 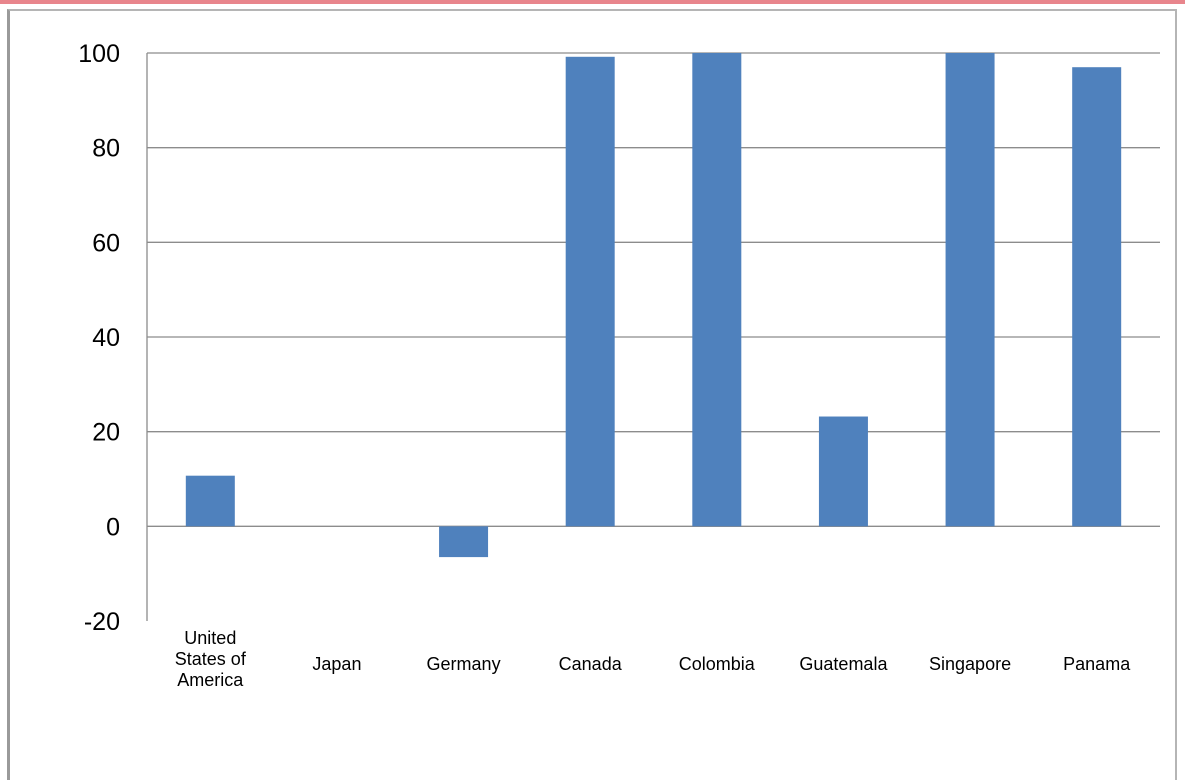 I want to click on x-tick-label: Japan, so click(x=336, y=664).